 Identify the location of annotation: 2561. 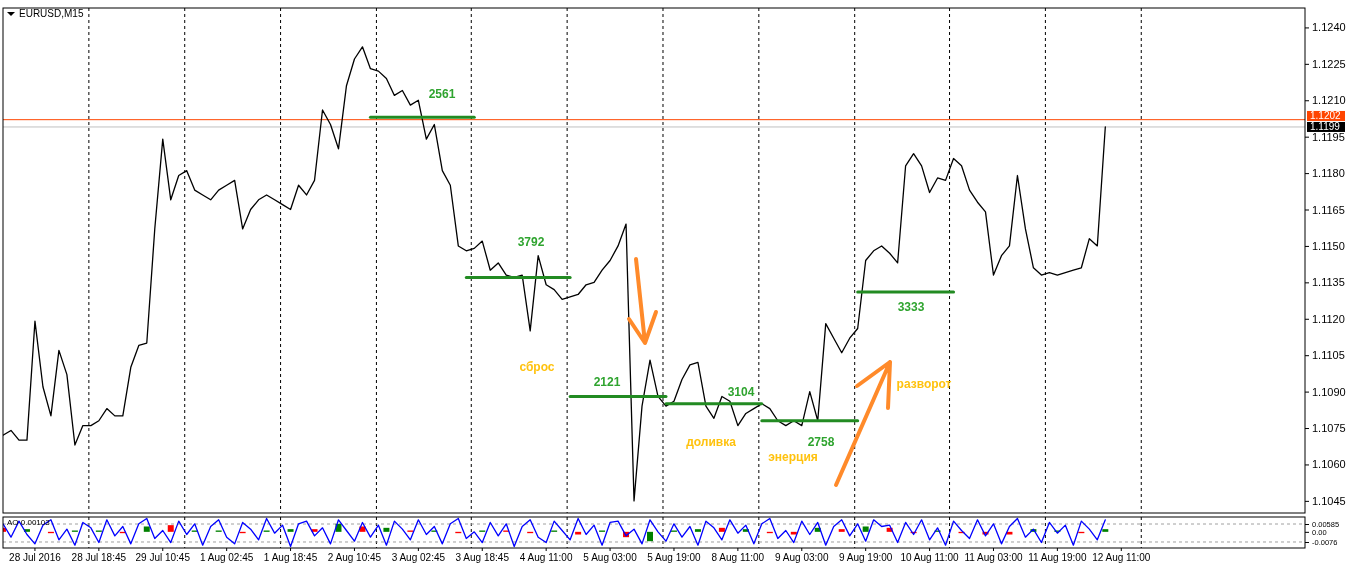
(442, 94).